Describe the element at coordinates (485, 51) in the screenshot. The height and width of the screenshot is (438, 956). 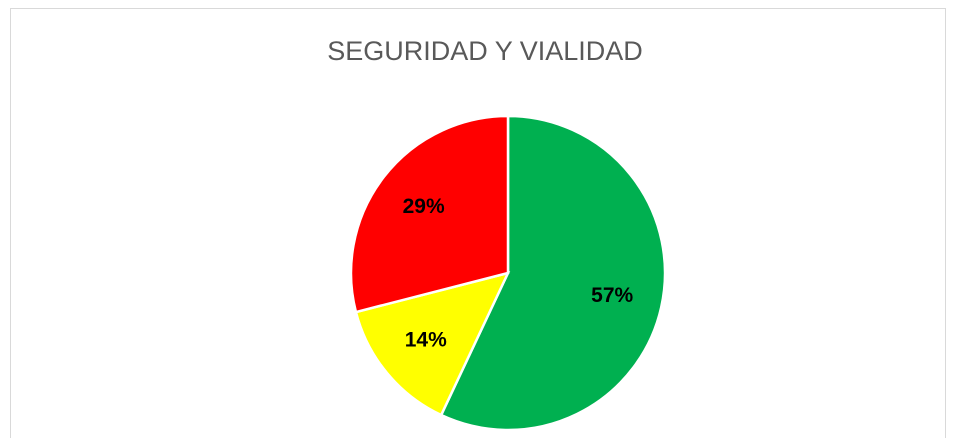
I see `chart-title: SEGURIDAD Y VIALIDAD` at that location.